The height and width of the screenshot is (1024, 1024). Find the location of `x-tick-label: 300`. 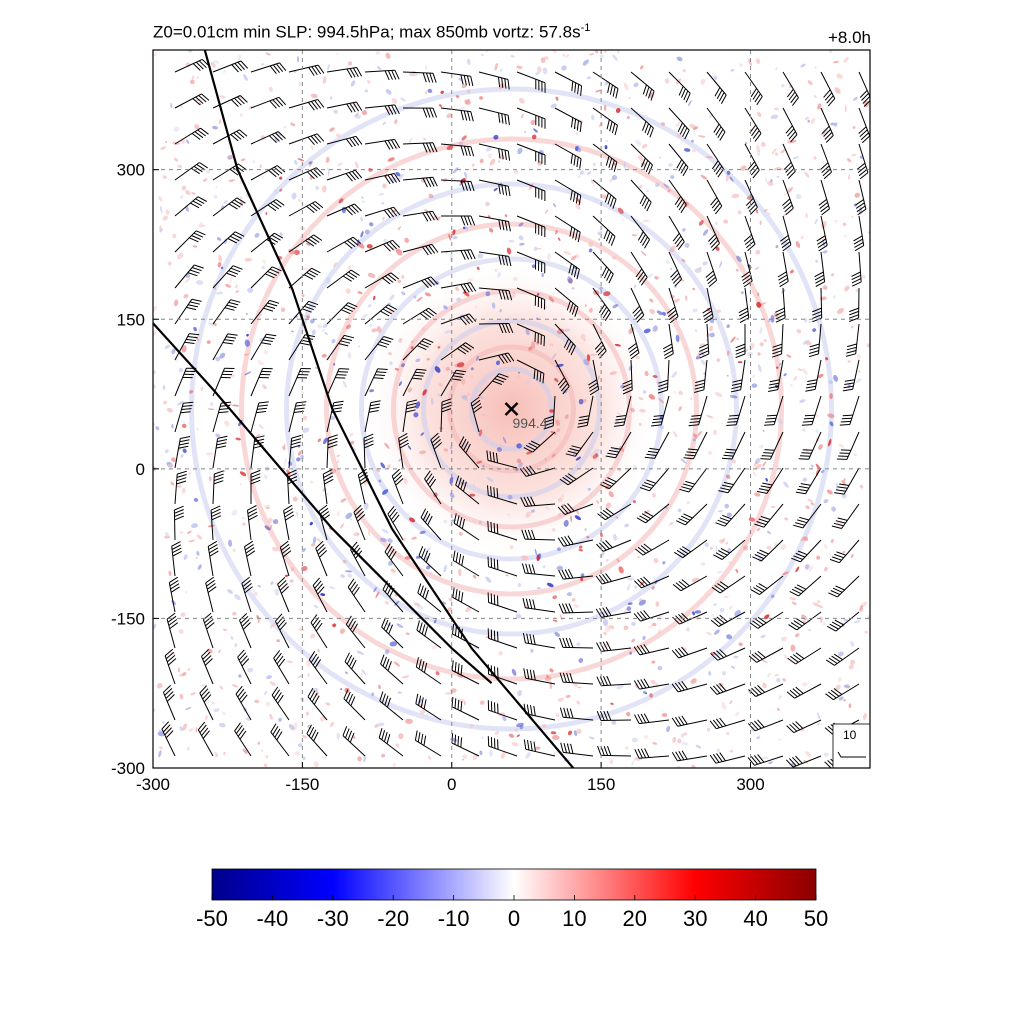

x-tick-label: 300 is located at coordinates (750, 784).